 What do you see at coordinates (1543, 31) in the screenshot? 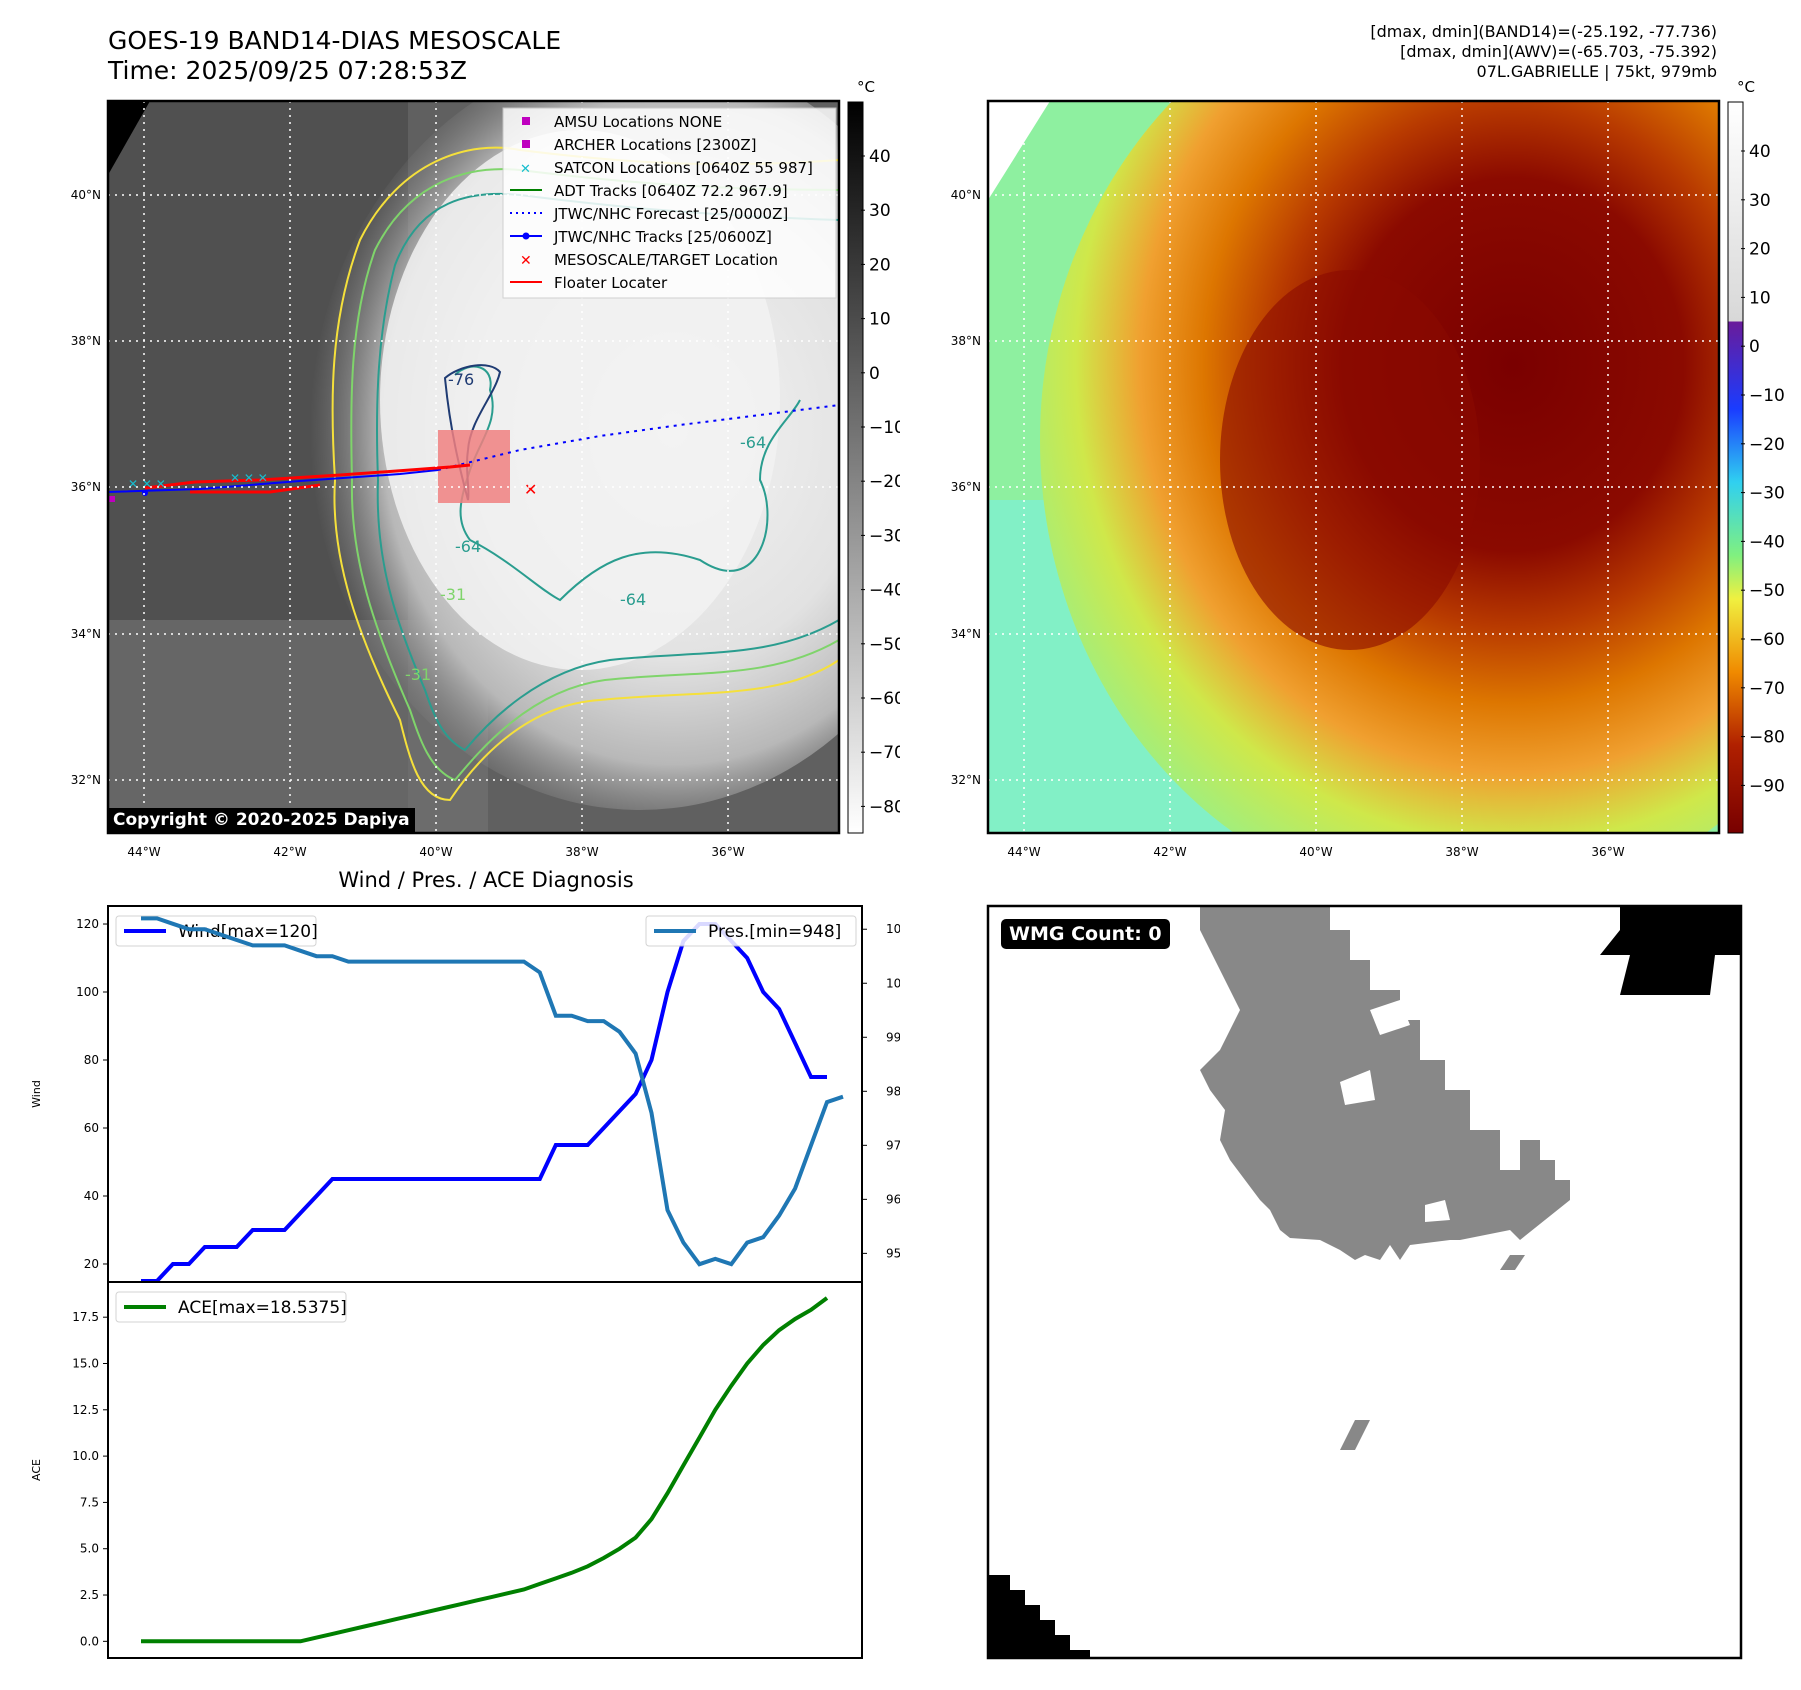
I see `stats-band14: [dmax, dmin](BAND14)=(-25.192, -77.736)` at bounding box center [1543, 31].